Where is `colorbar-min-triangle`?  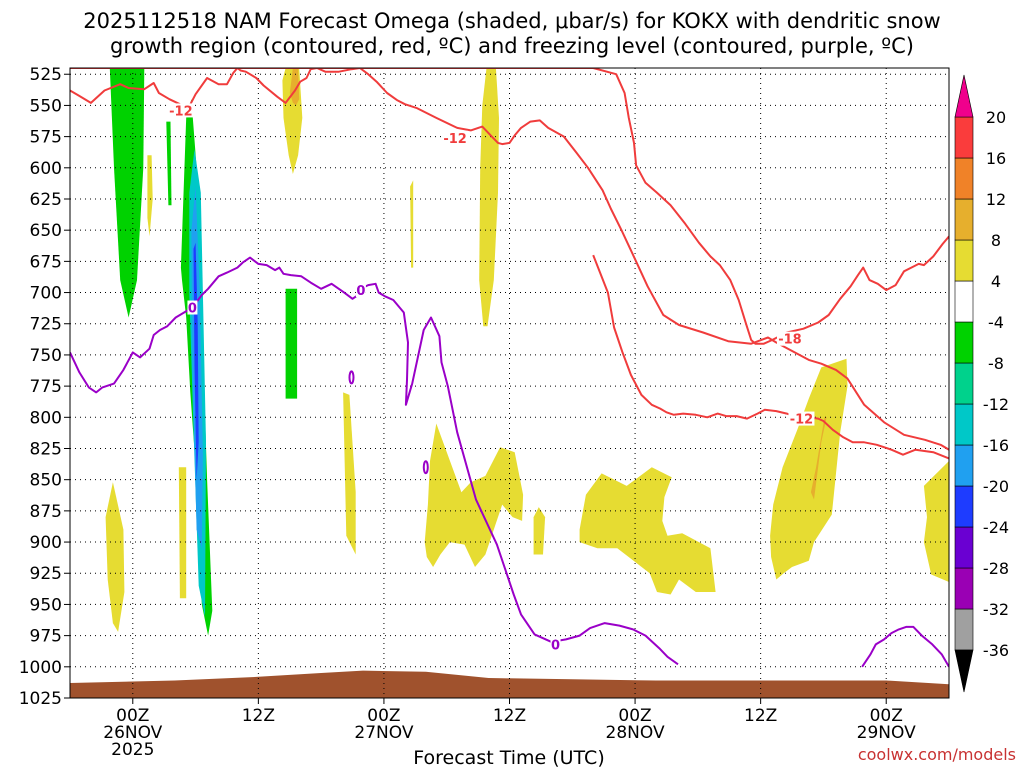 colorbar-min-triangle is located at coordinates (964, 671).